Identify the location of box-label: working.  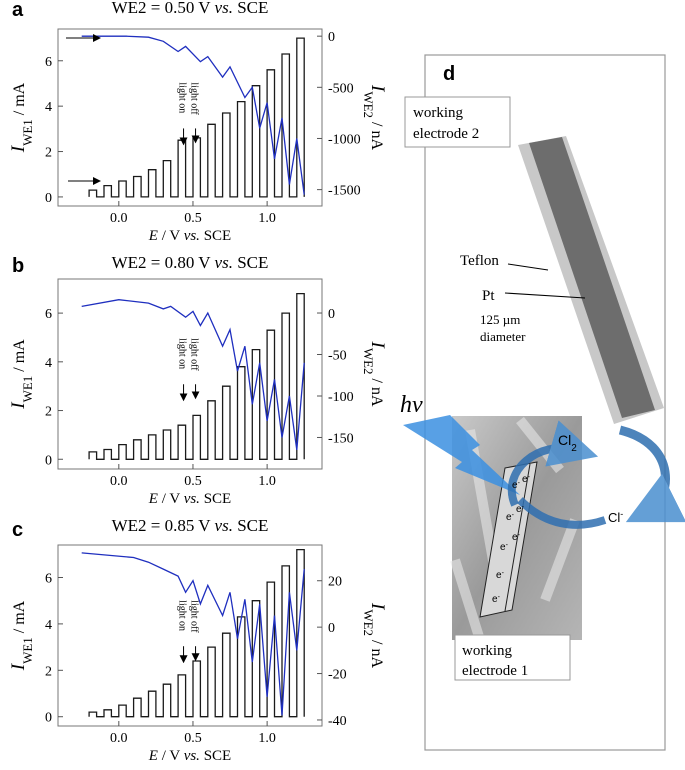
(487, 651).